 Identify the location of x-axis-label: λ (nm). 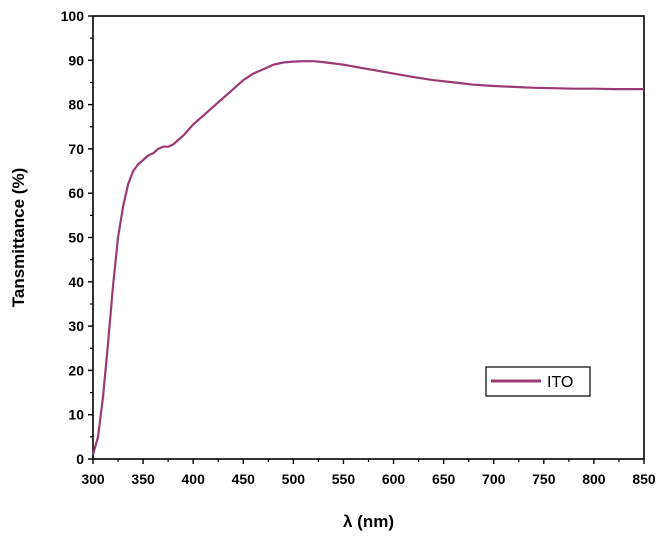
(368, 521).